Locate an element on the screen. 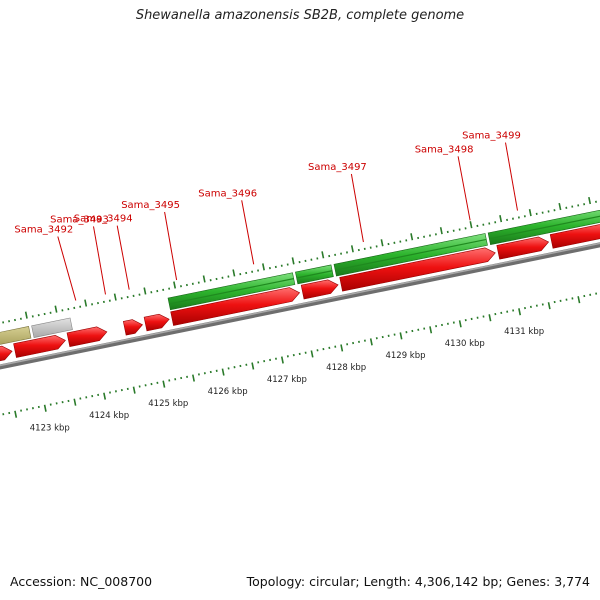 The width and height of the screenshot is (600, 600). accession-text: Accession: NC_008700 is located at coordinates (81, 581).